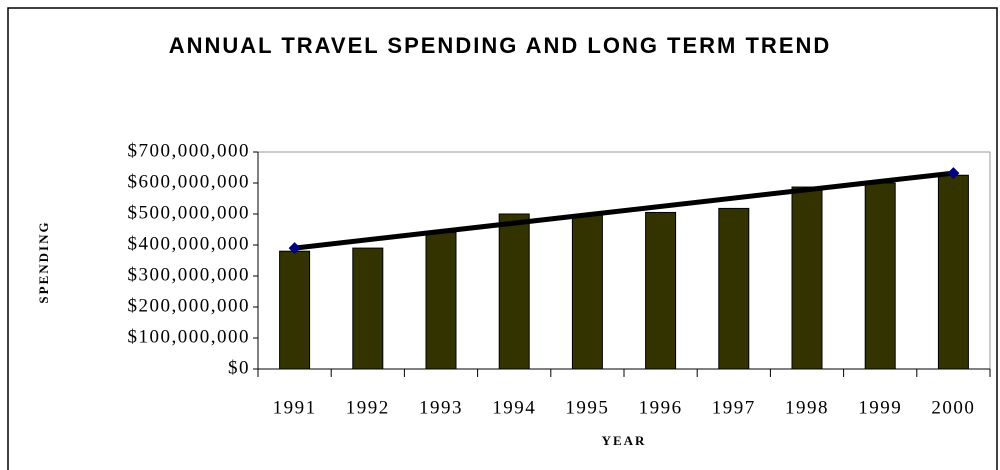  What do you see at coordinates (441, 407) in the screenshot?
I see `x-tick-label: 1993` at bounding box center [441, 407].